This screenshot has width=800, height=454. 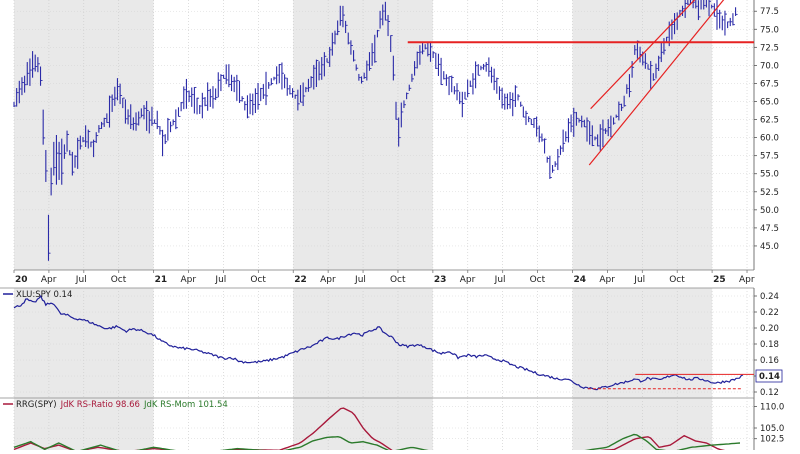 What do you see at coordinates (161, 280) in the screenshot?
I see `time-axis-label: 21` at bounding box center [161, 280].